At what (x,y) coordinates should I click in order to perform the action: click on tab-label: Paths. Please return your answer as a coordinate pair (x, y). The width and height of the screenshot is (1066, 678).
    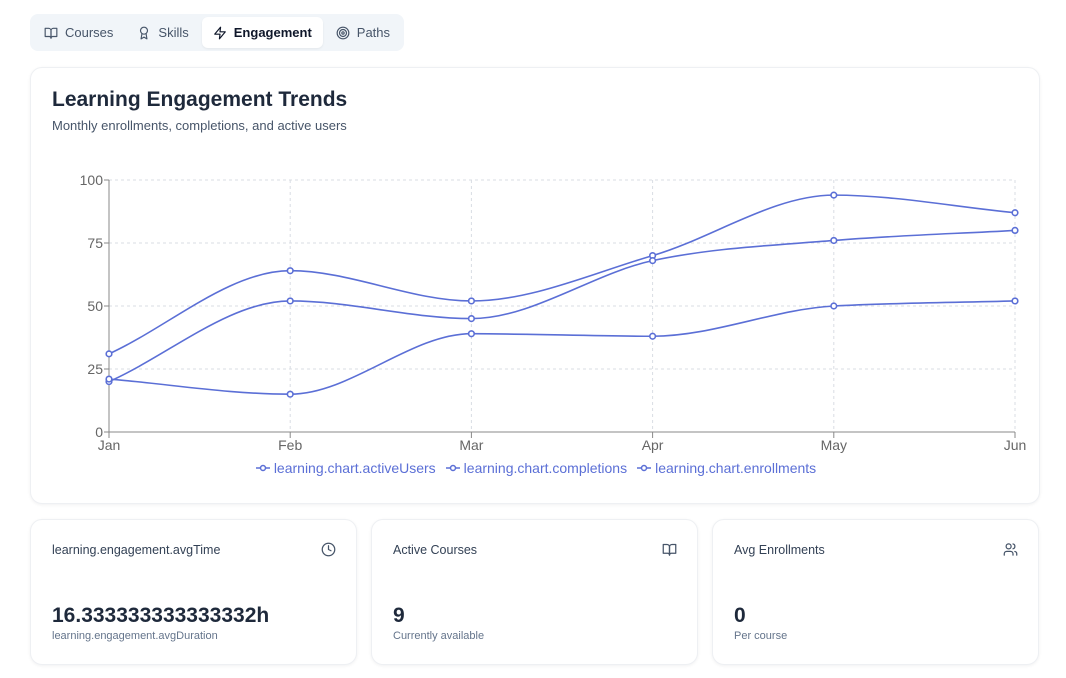
    Looking at the image, I should click on (373, 32).